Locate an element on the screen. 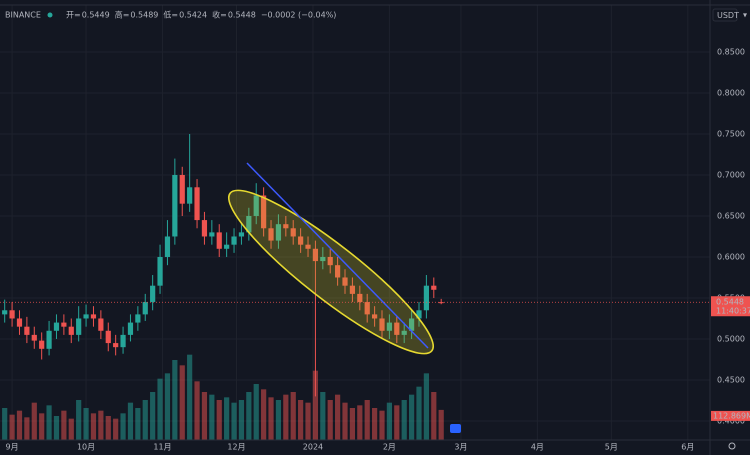 This screenshot has height=455, width=750. countdown: 11:40:37 is located at coordinates (733, 311).